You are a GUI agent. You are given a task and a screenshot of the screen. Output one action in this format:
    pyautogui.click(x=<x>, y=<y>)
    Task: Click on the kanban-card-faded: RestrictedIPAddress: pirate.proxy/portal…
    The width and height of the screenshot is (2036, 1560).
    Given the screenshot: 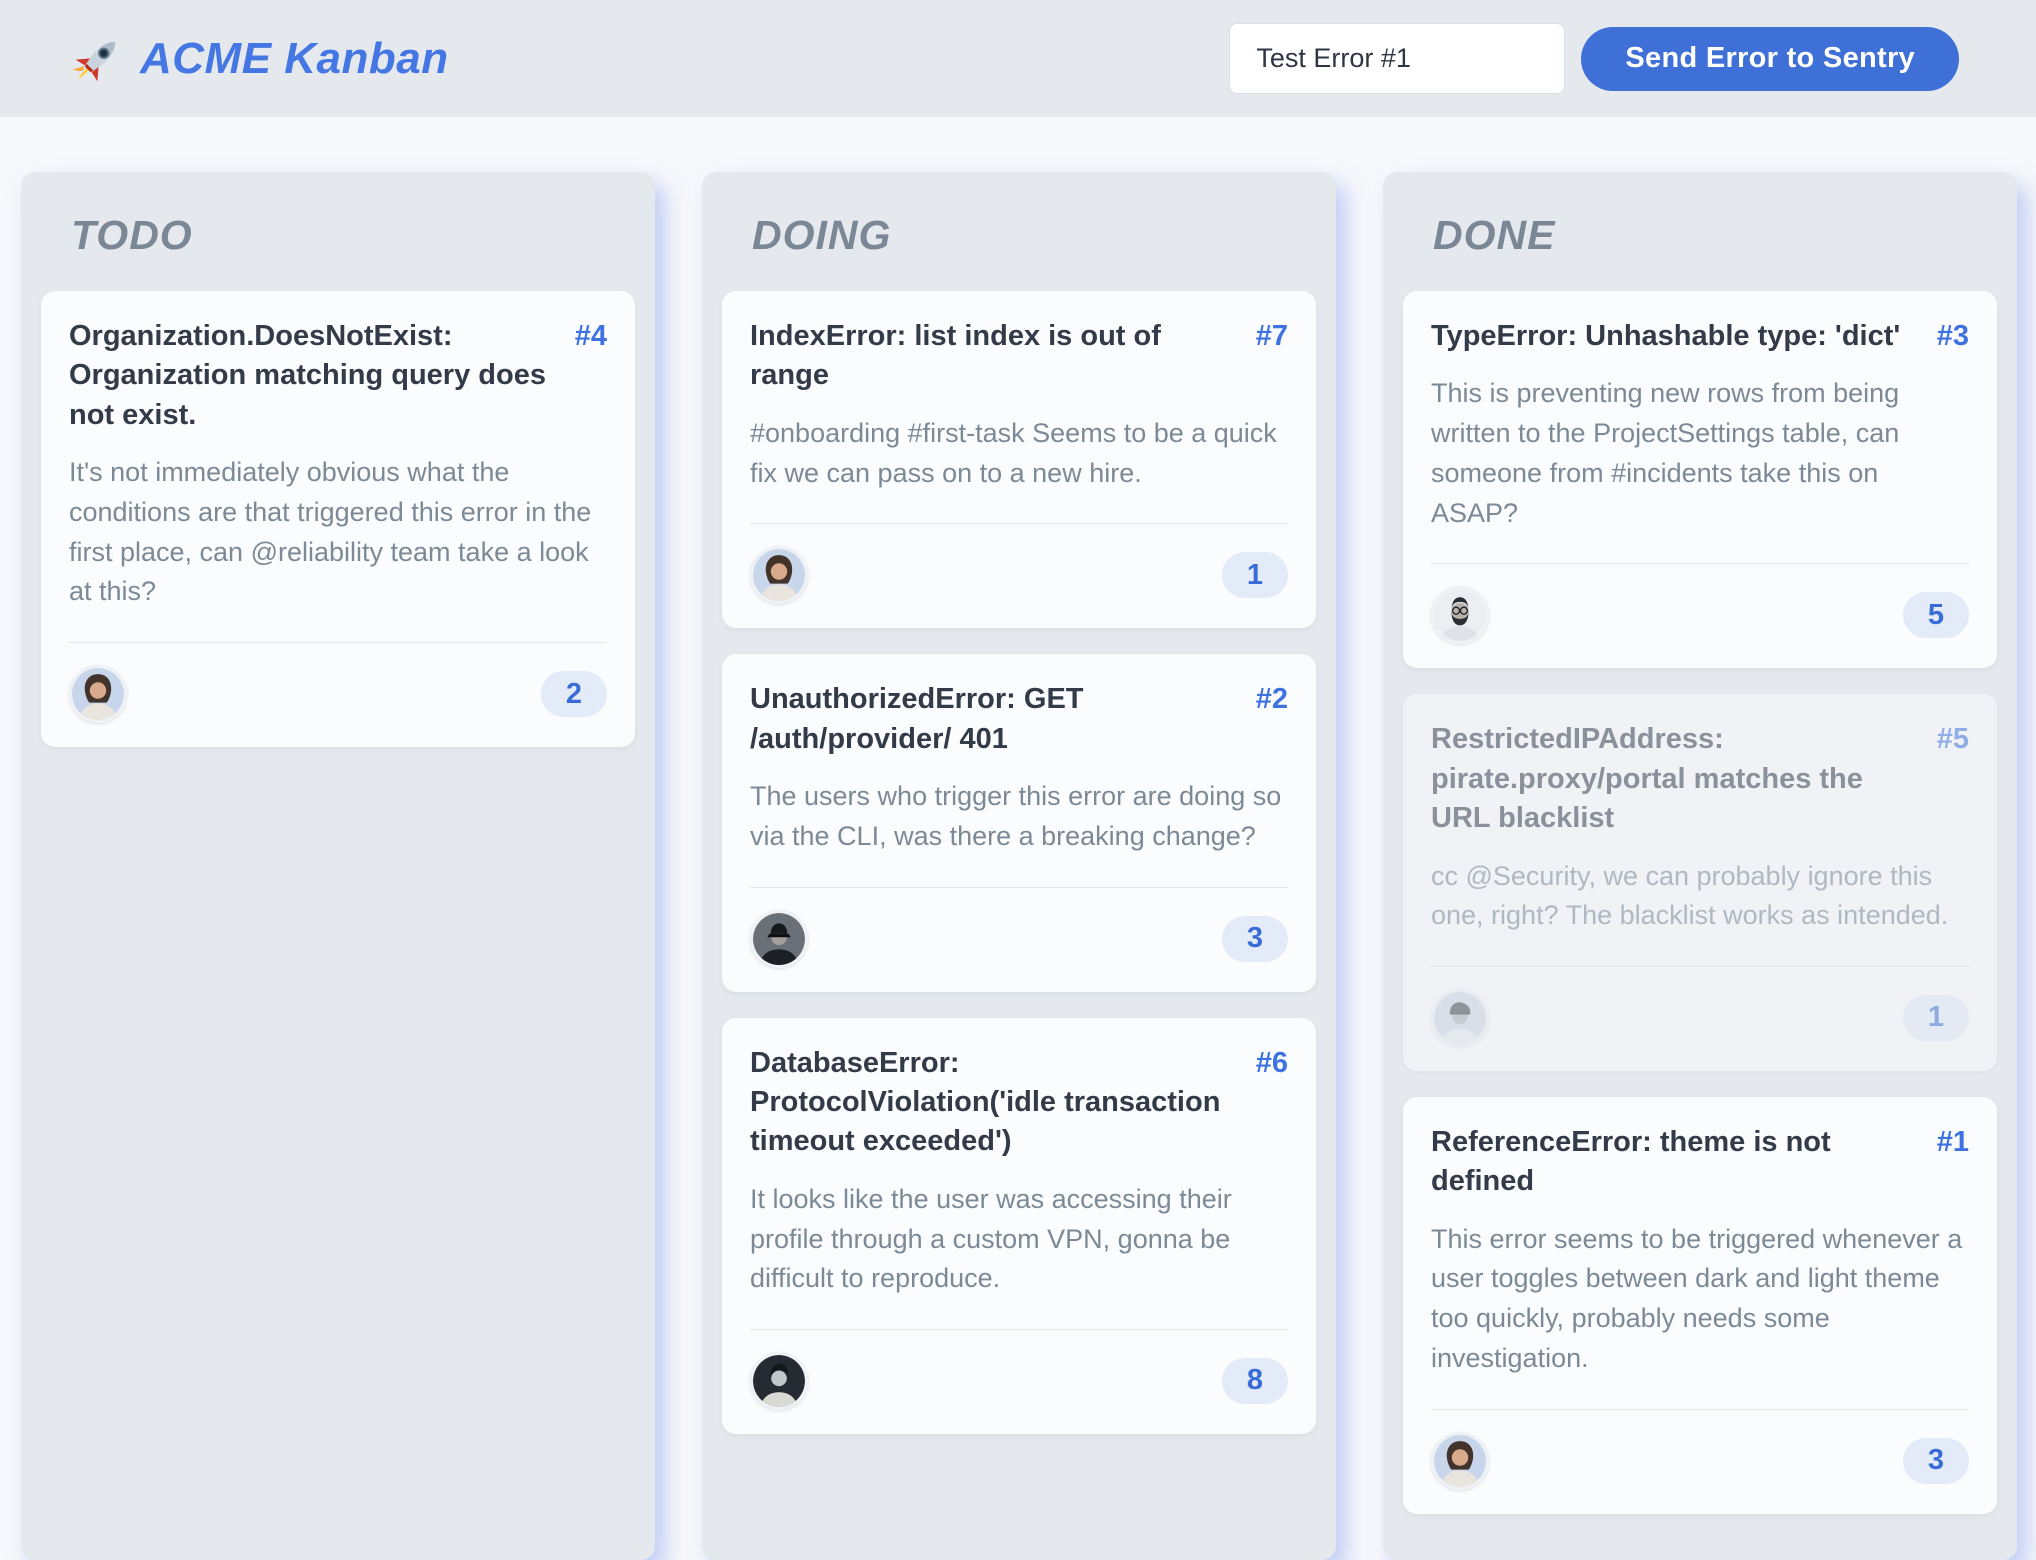 What is the action you would take?
    pyautogui.click(x=1700, y=882)
    